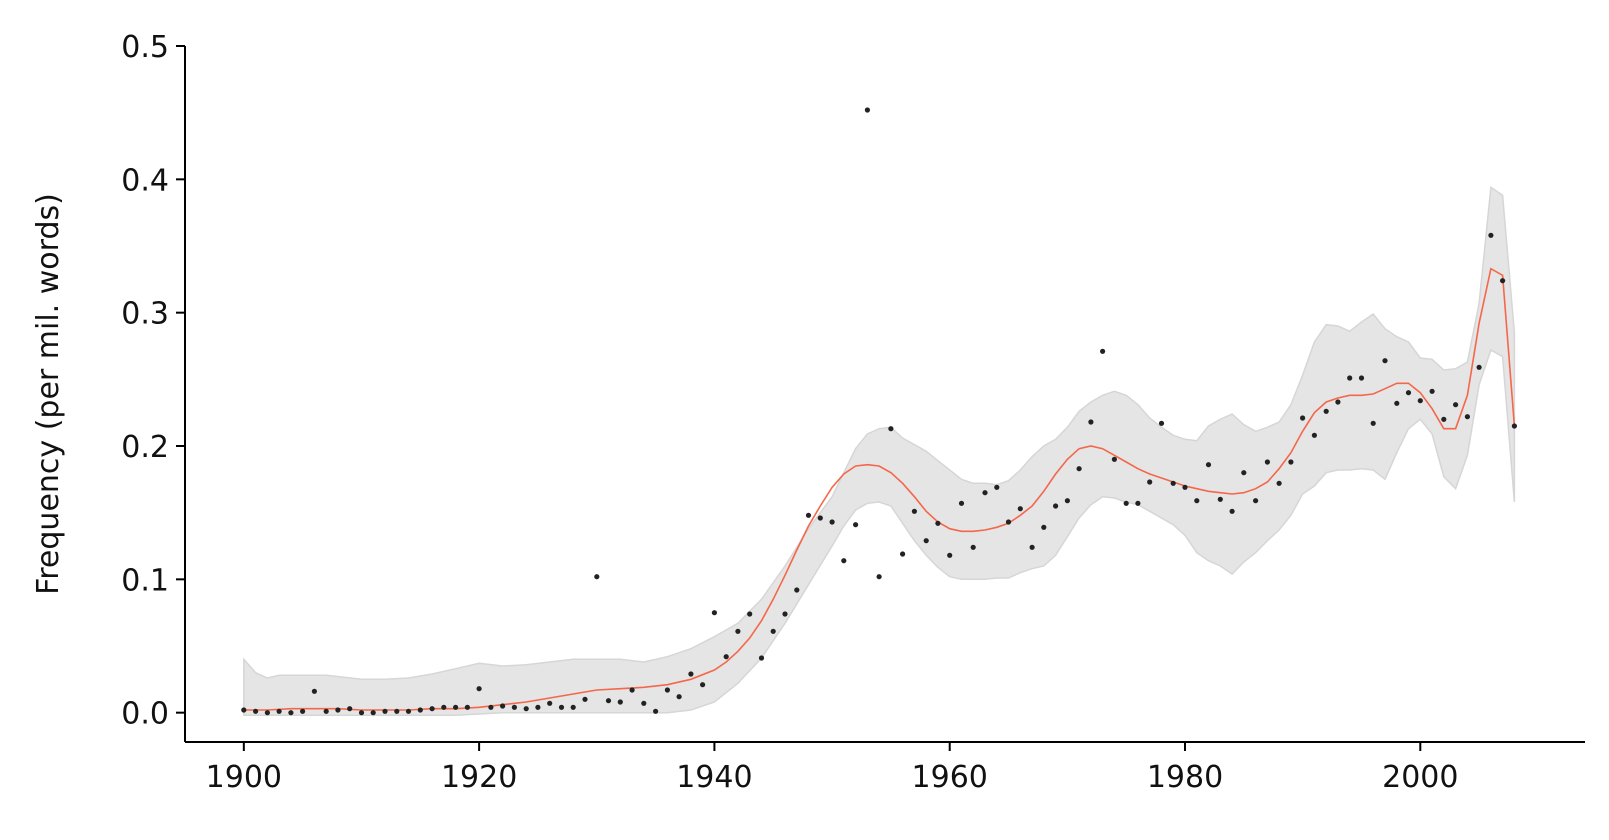  Describe the element at coordinates (714, 777) in the screenshot. I see `x-tick-label: 1940` at that location.